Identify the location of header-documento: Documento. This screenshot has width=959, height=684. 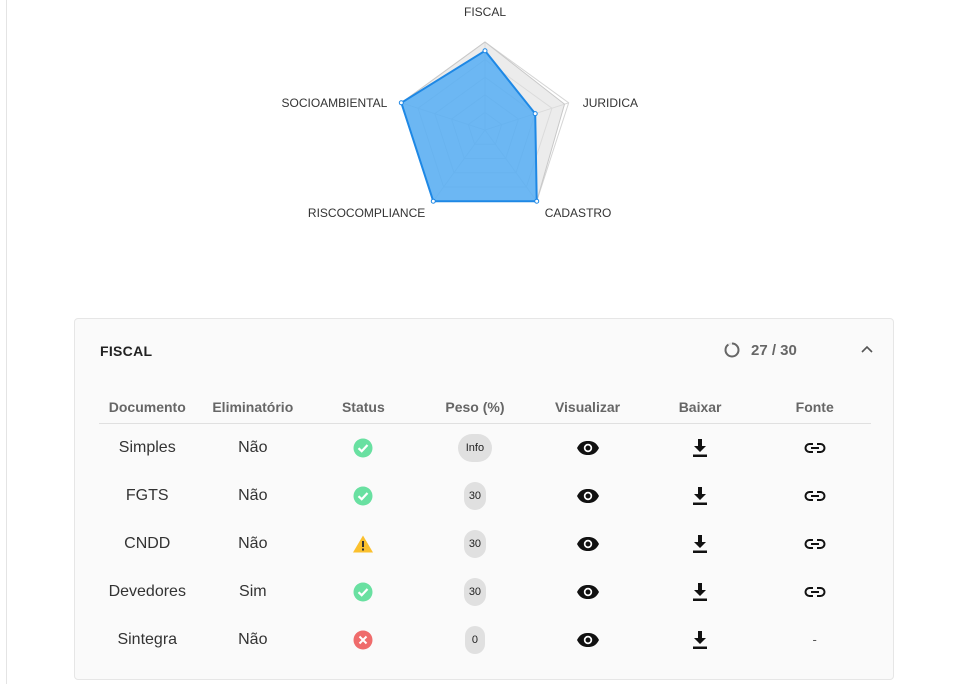
(147, 407).